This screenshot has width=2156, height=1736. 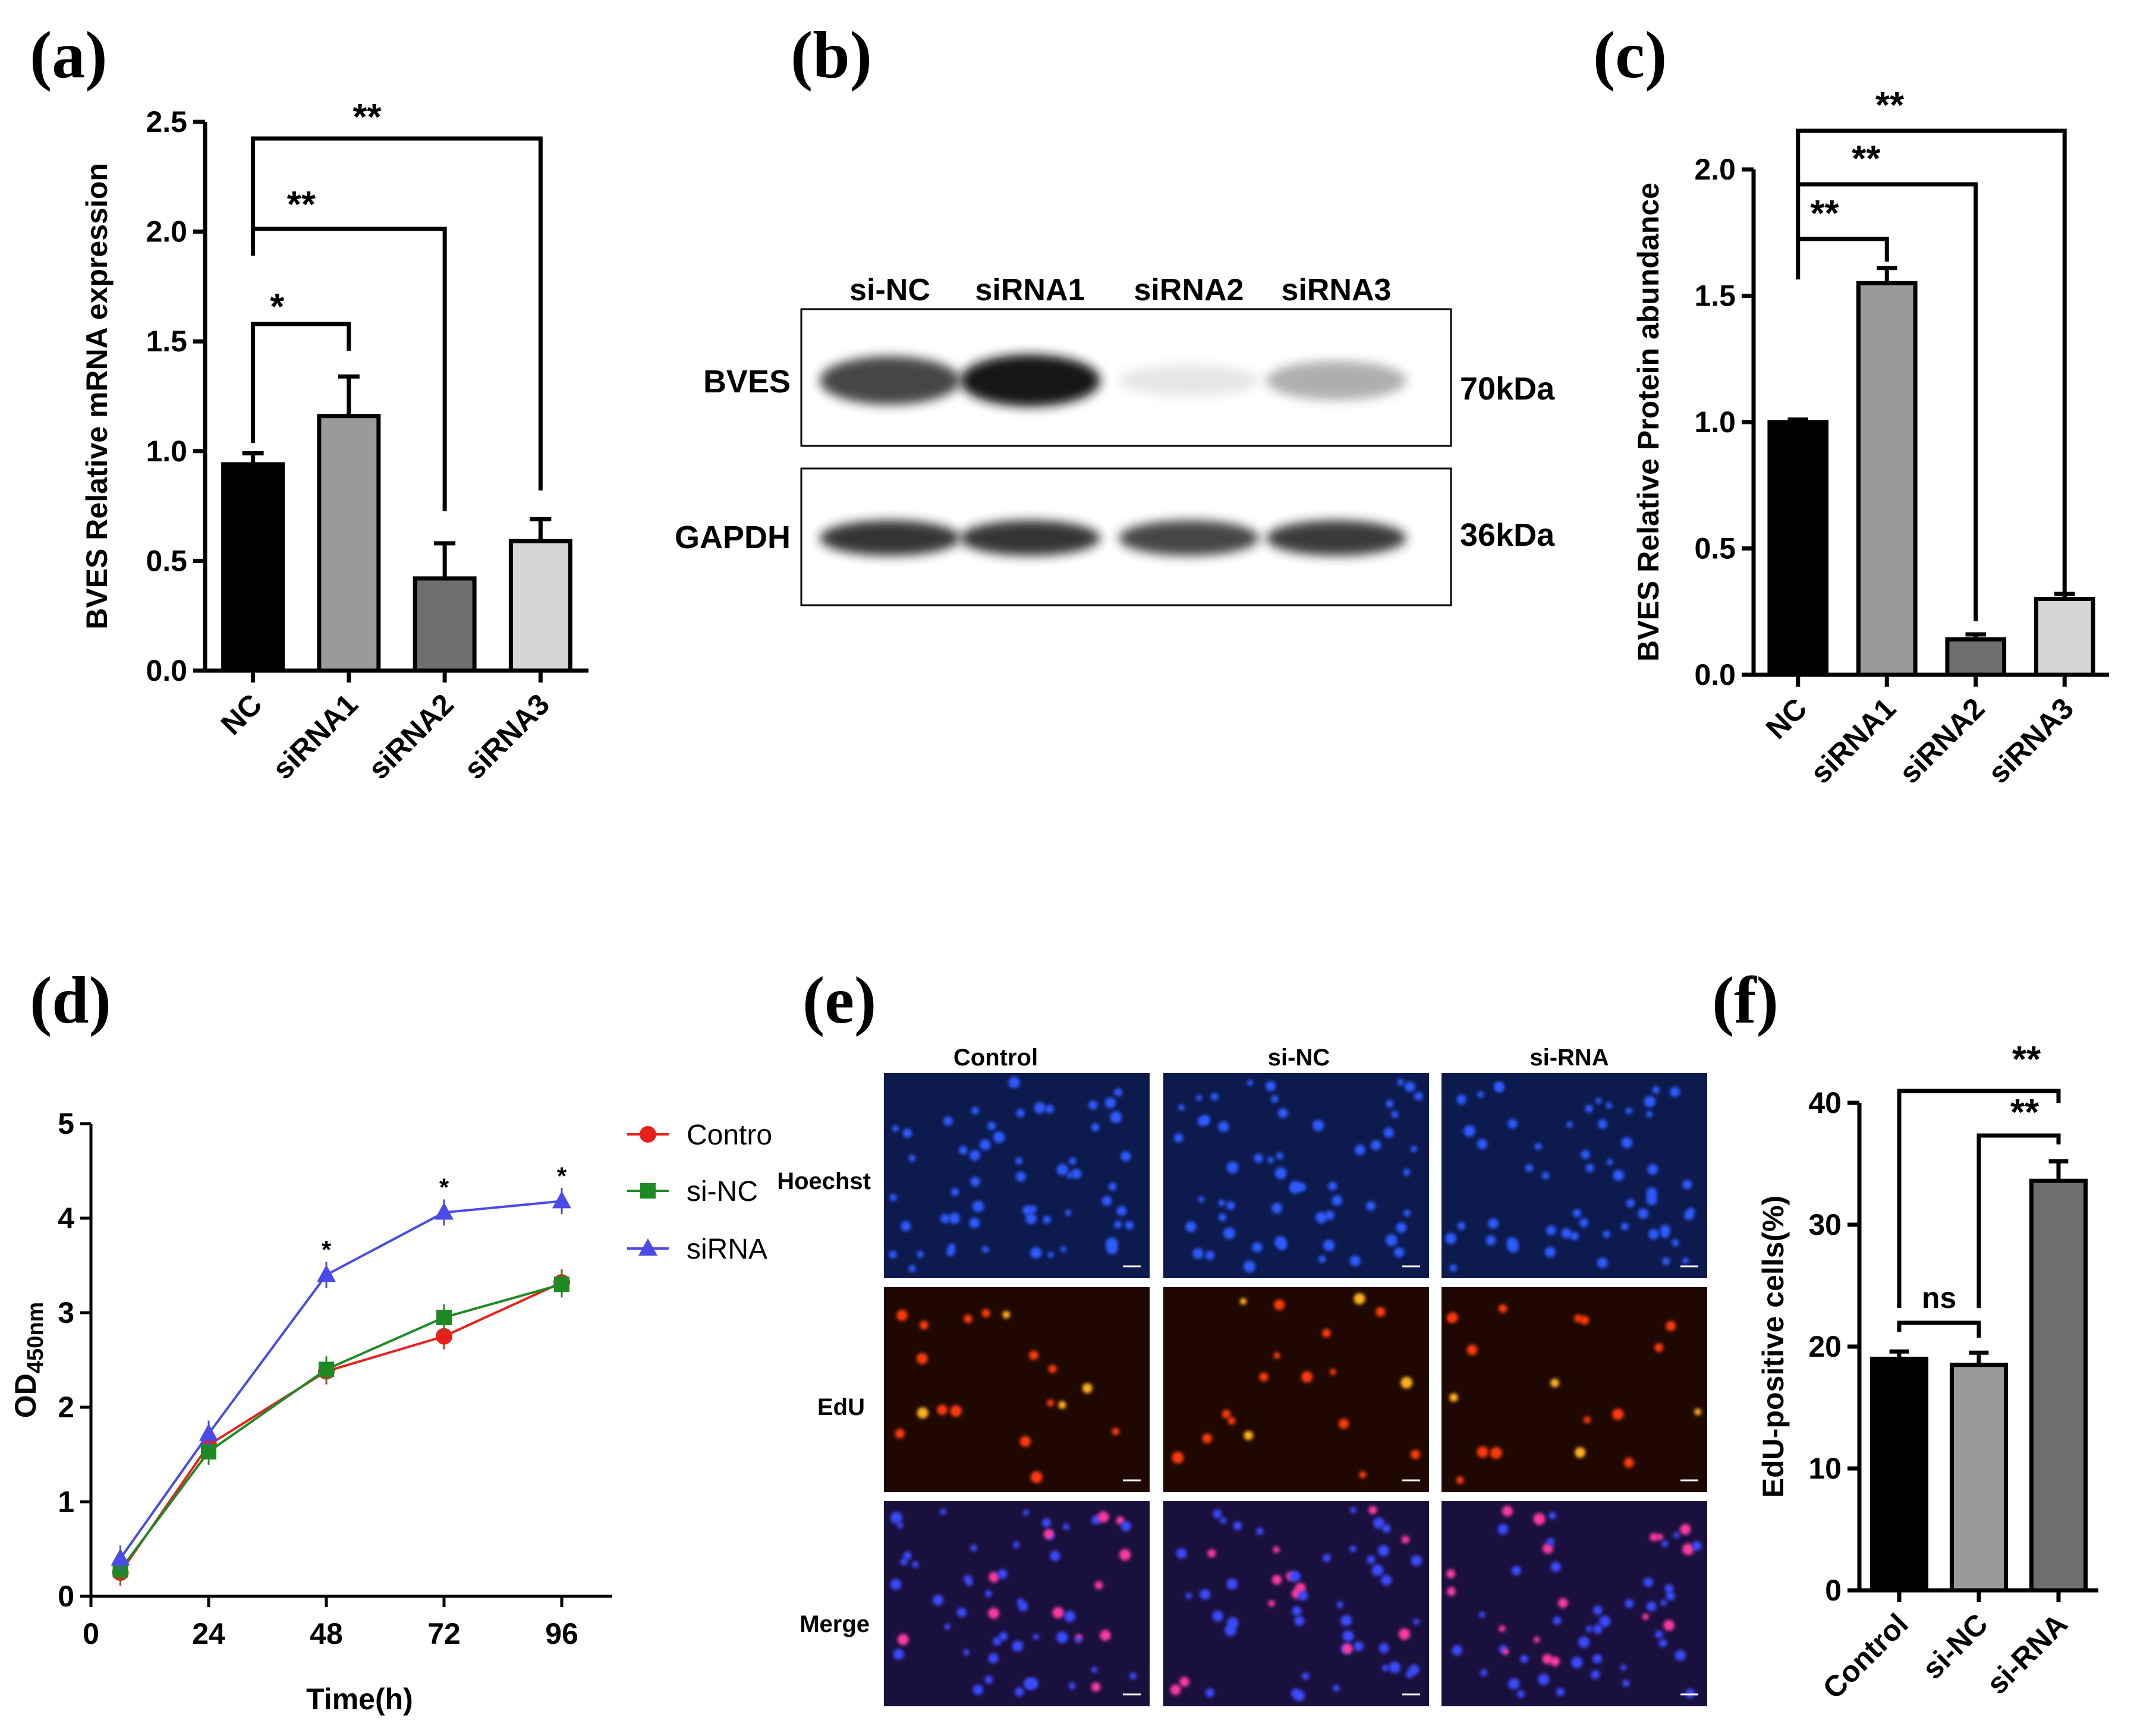 I want to click on legend-label: siRNA, so click(x=727, y=1249).